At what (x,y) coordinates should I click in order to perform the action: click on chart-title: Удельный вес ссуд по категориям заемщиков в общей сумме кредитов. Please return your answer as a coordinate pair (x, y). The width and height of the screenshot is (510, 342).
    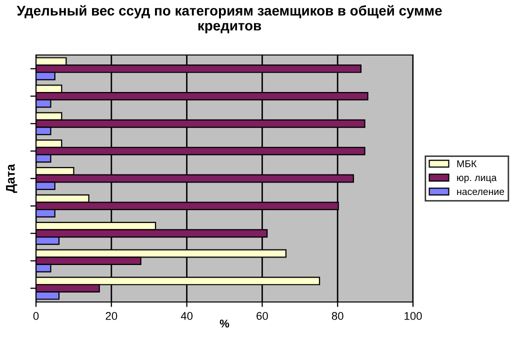
    Looking at the image, I should click on (229, 19).